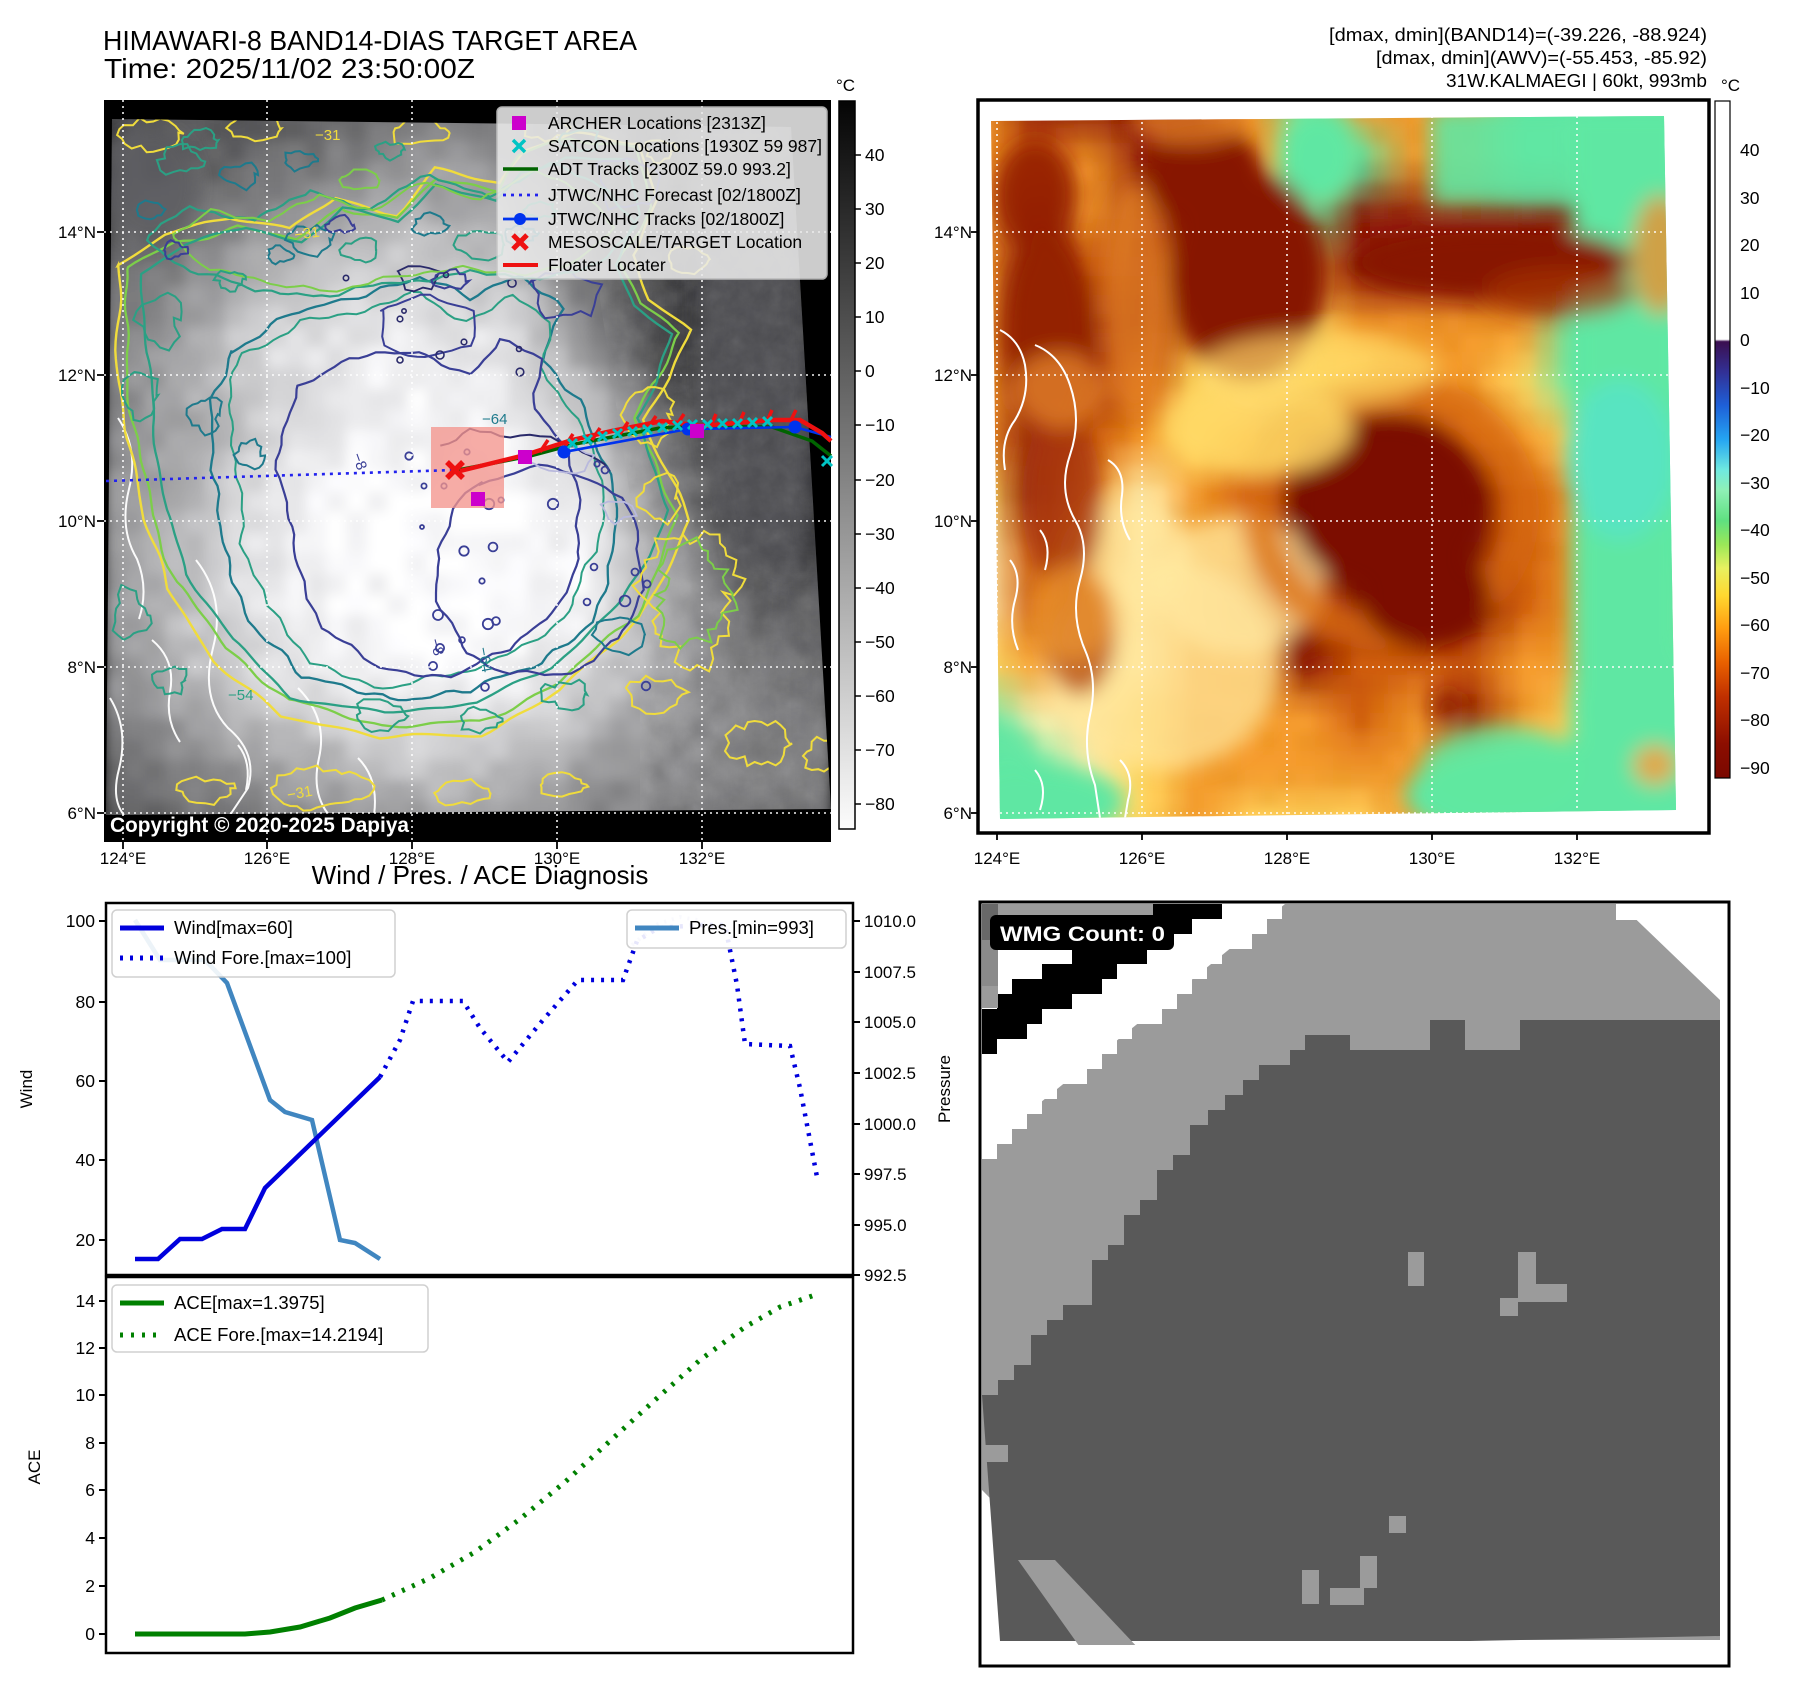  What do you see at coordinates (90, 1490) in the screenshot?
I see `svg-text: 6` at bounding box center [90, 1490].